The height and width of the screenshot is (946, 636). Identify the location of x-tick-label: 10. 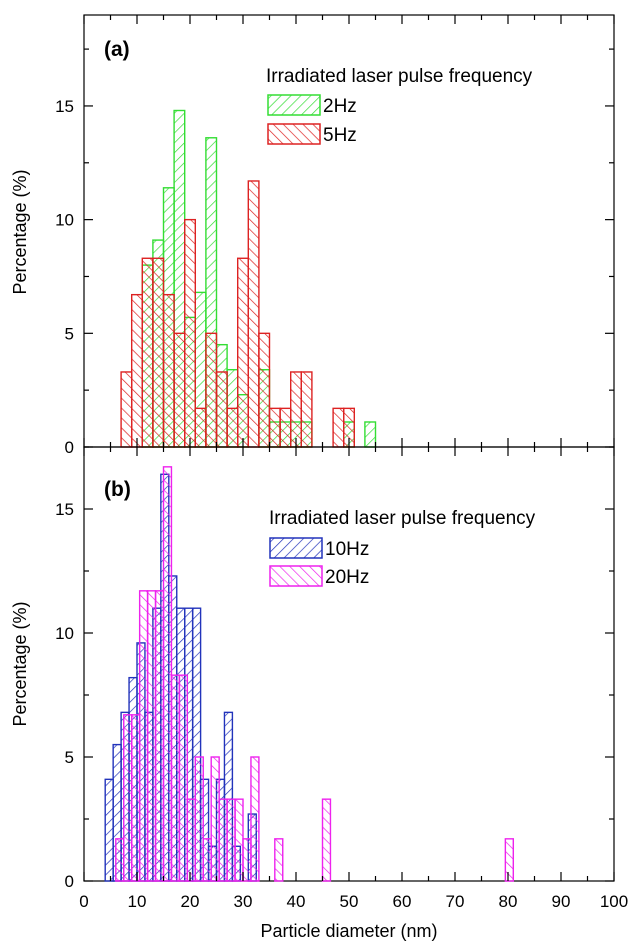
(137, 901).